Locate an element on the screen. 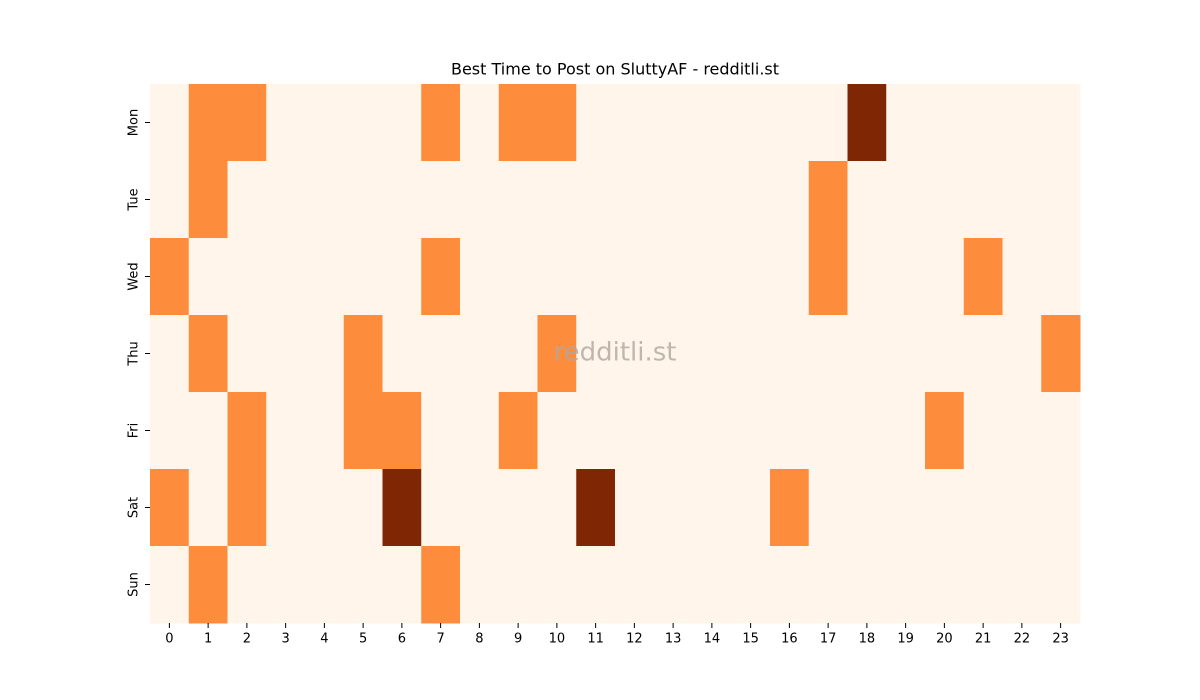  x-tick-label: 13 is located at coordinates (673, 639).